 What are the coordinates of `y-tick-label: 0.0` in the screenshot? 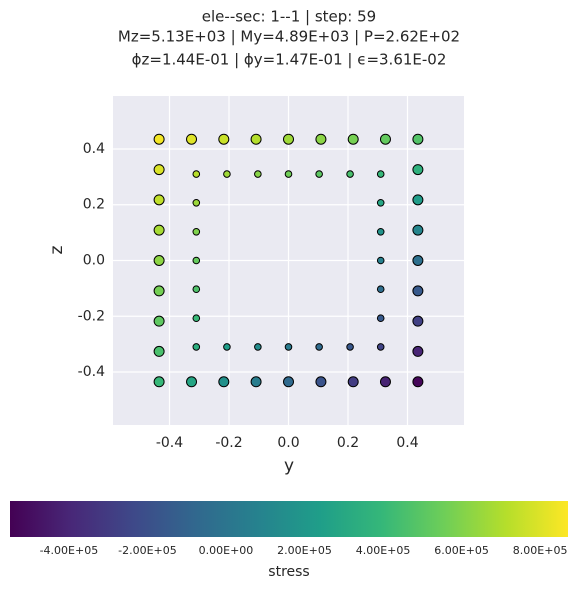 It's located at (94, 261).